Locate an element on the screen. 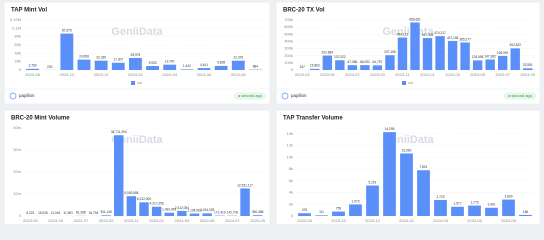 This screenshot has height=240, width=544. value-label: 7,801 is located at coordinates (424, 167).